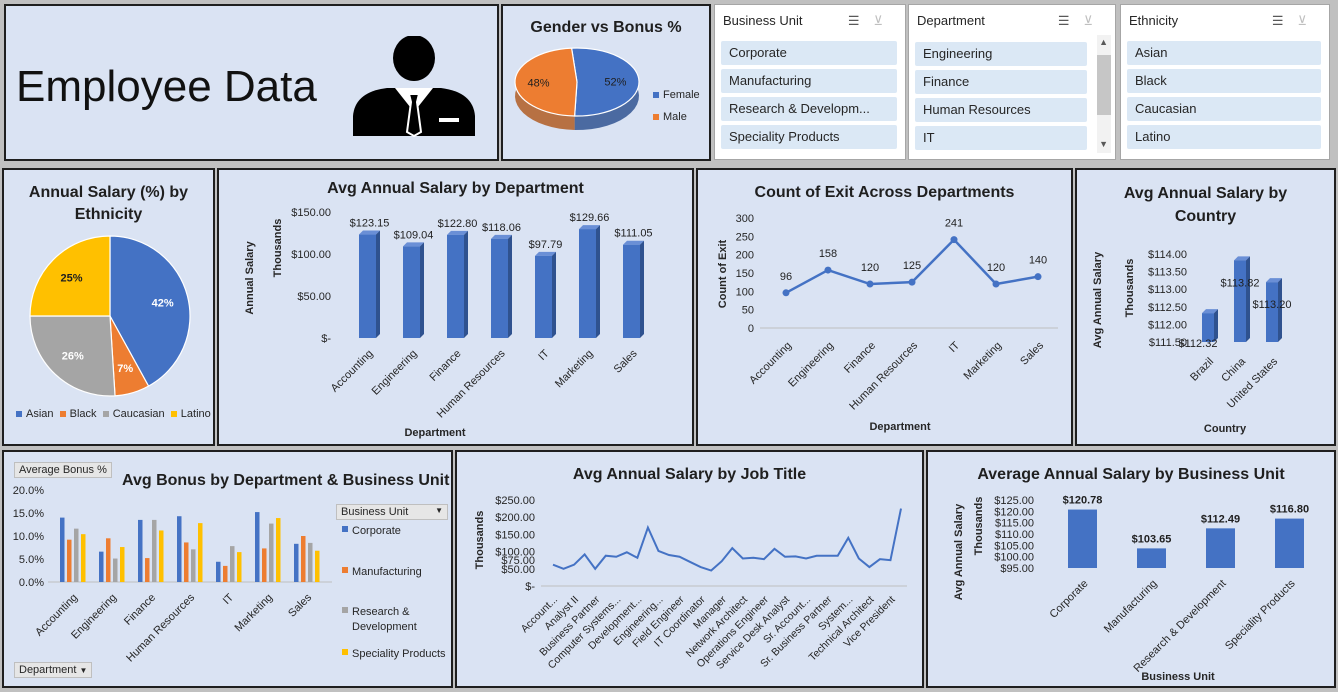  What do you see at coordinates (912, 266) in the screenshot?
I see `data-label-human-resources: 125` at bounding box center [912, 266].